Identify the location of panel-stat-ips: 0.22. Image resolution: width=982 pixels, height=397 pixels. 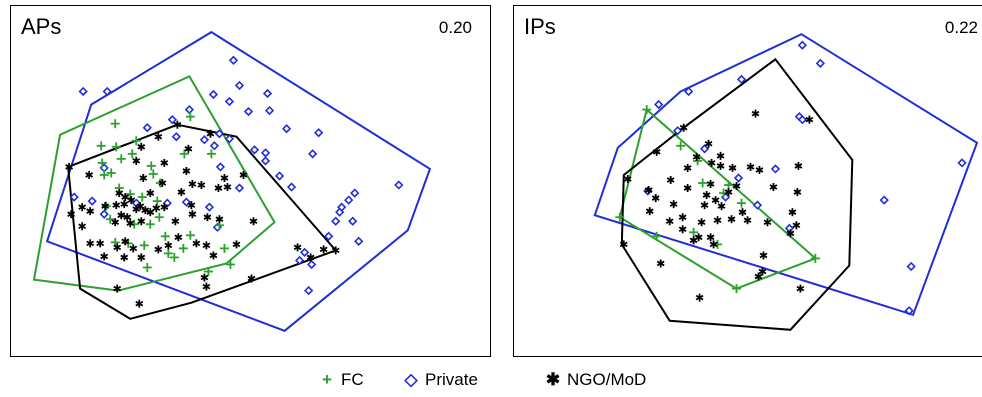
(961, 27).